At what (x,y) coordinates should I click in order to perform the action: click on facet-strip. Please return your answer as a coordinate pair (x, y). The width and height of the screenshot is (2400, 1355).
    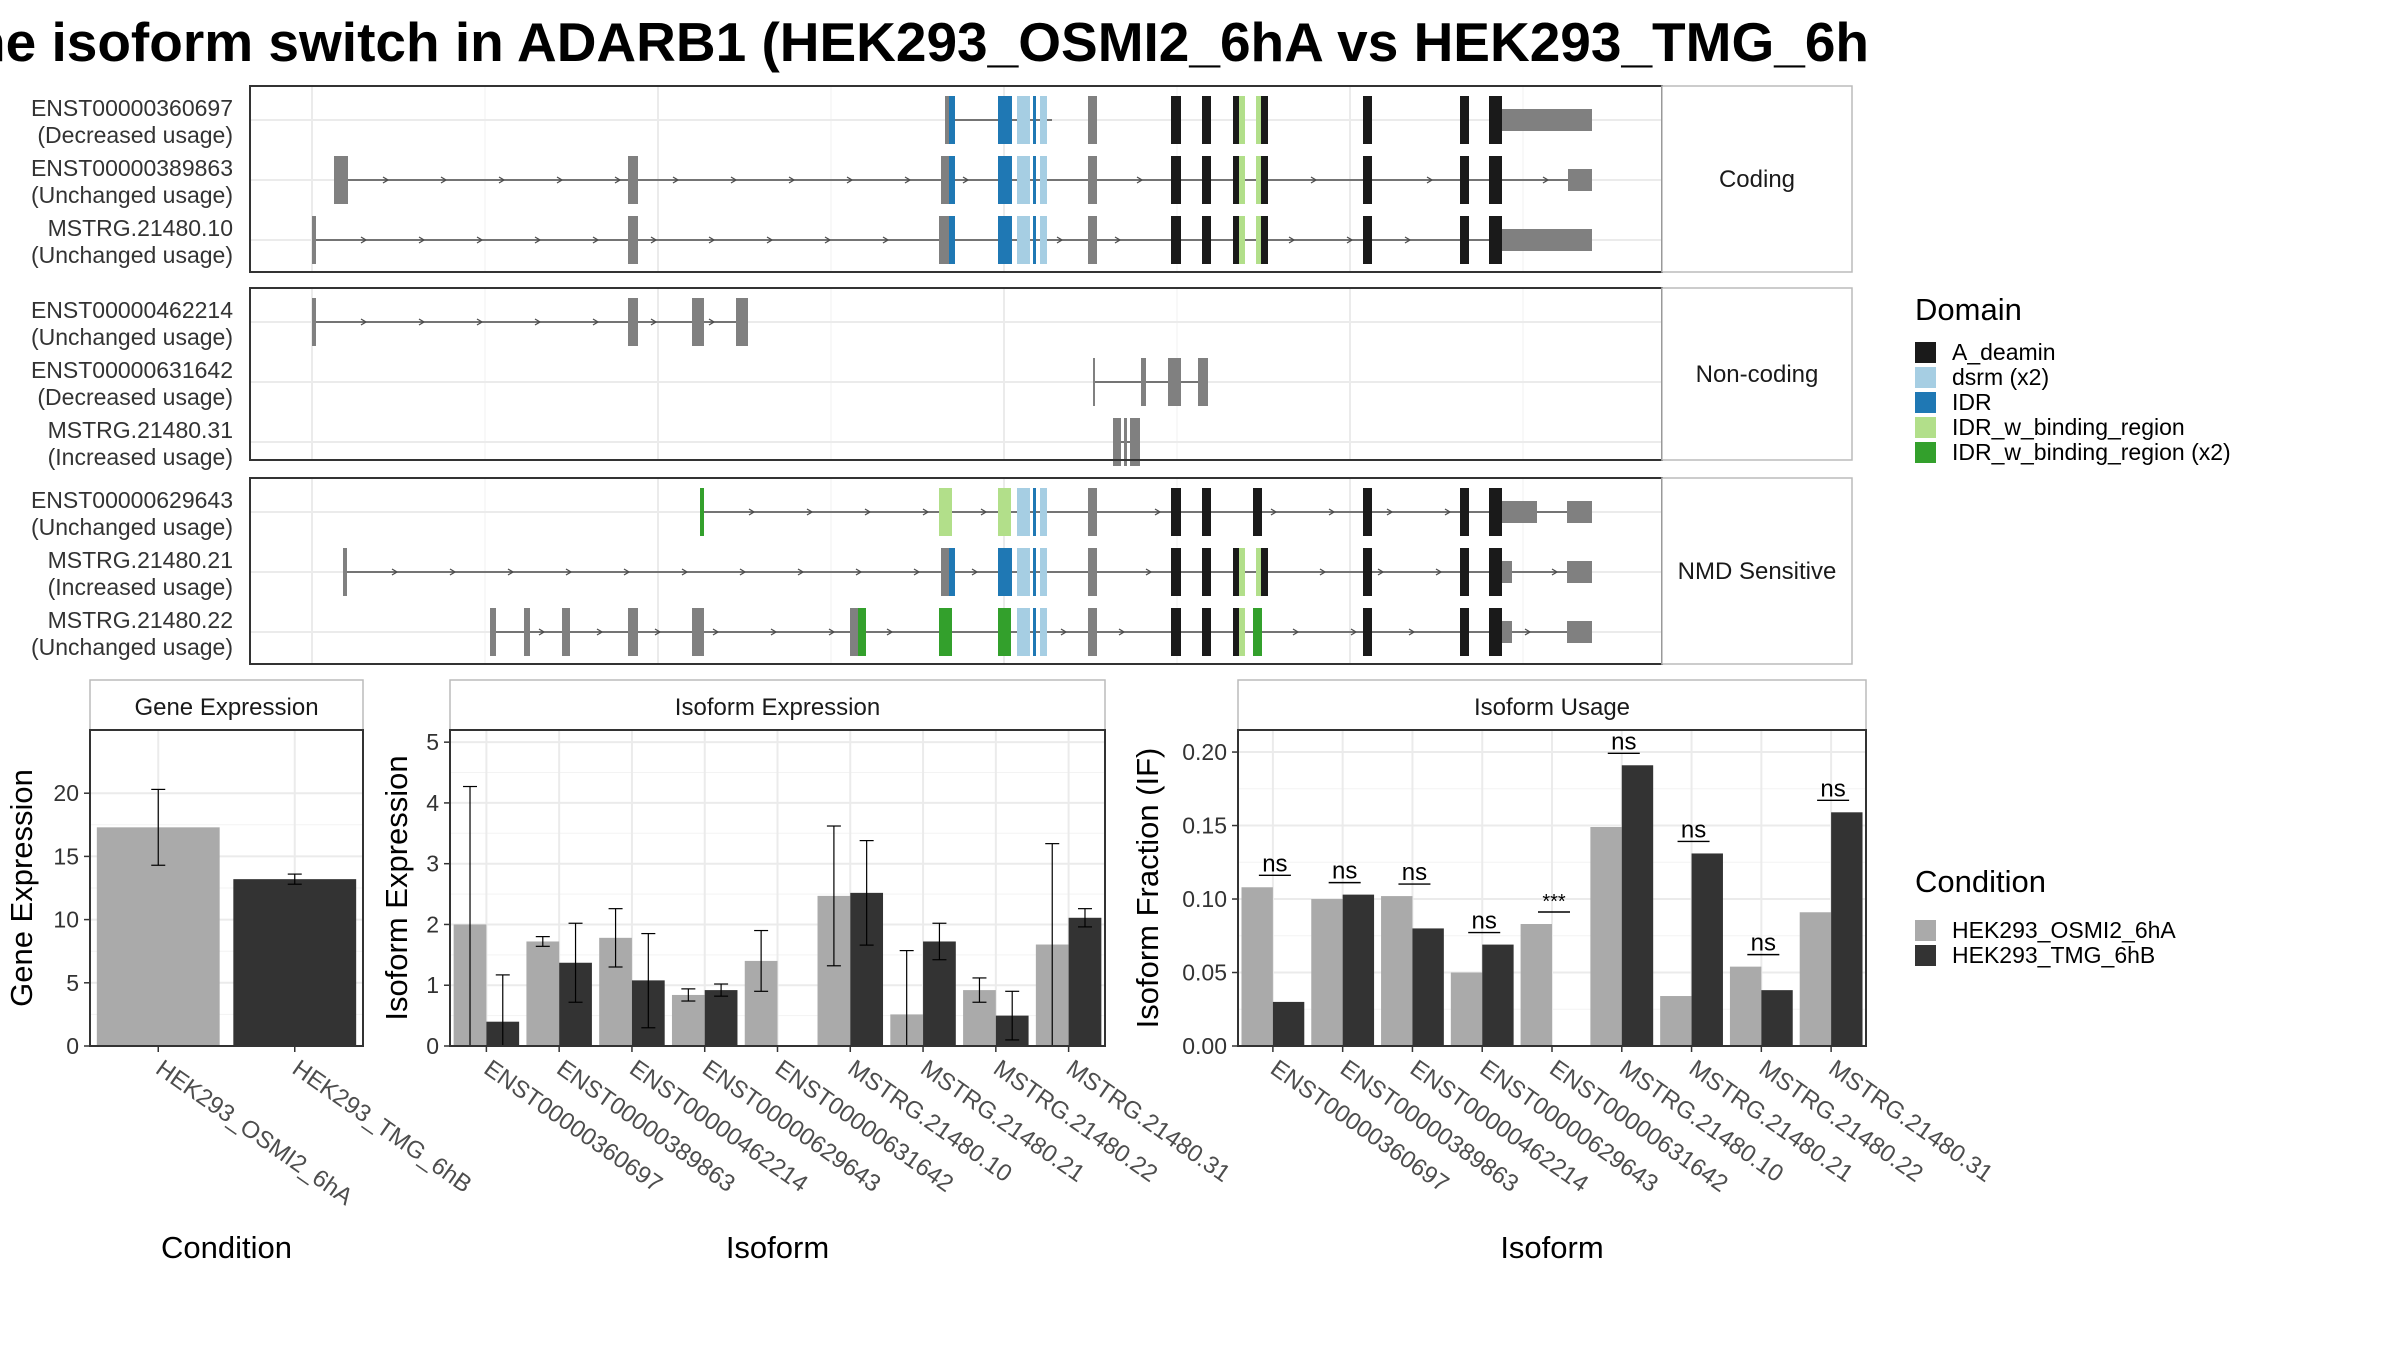
    Looking at the image, I should click on (1757, 179).